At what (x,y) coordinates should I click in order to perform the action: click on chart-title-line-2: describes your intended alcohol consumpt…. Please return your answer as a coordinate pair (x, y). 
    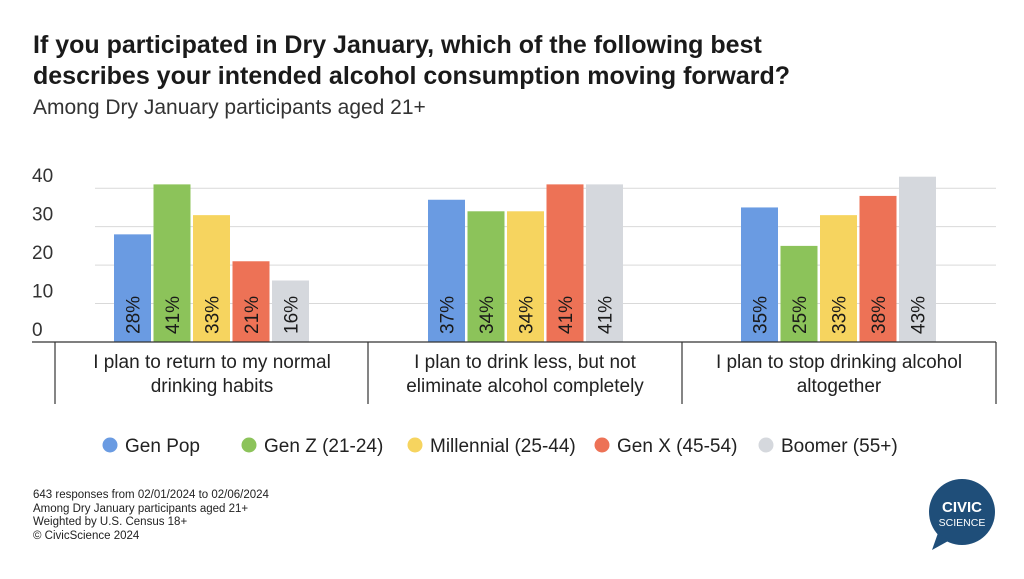
    Looking at the image, I should click on (412, 76).